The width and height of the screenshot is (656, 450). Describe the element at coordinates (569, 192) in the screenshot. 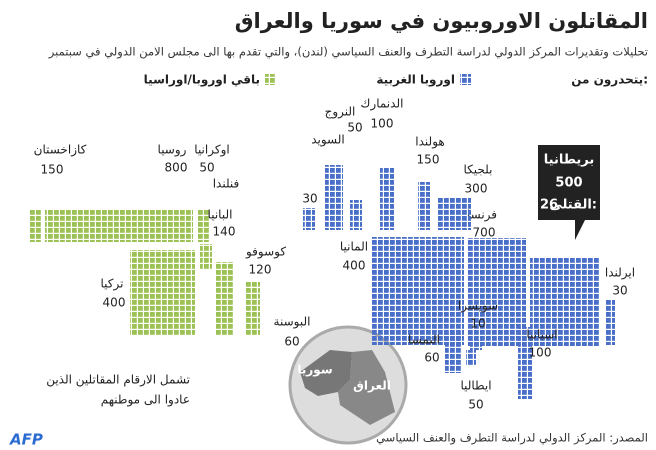

I see `callout-box` at that location.